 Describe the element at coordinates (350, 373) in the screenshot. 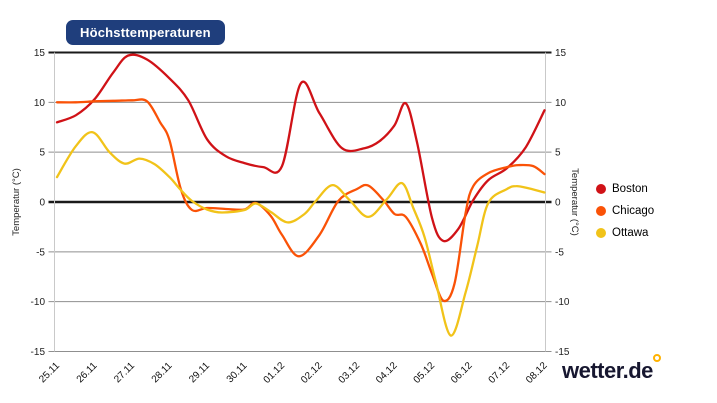

I see `x-tick-label: 03.12` at that location.